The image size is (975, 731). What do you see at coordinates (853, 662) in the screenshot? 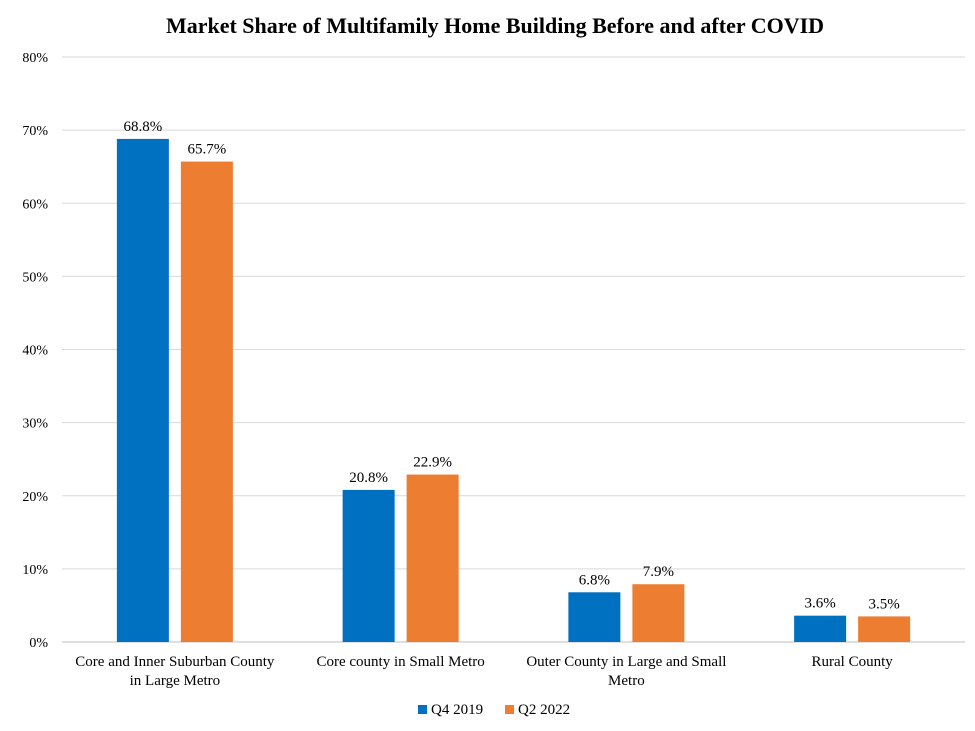
I see `category-label: Rural County` at bounding box center [853, 662].